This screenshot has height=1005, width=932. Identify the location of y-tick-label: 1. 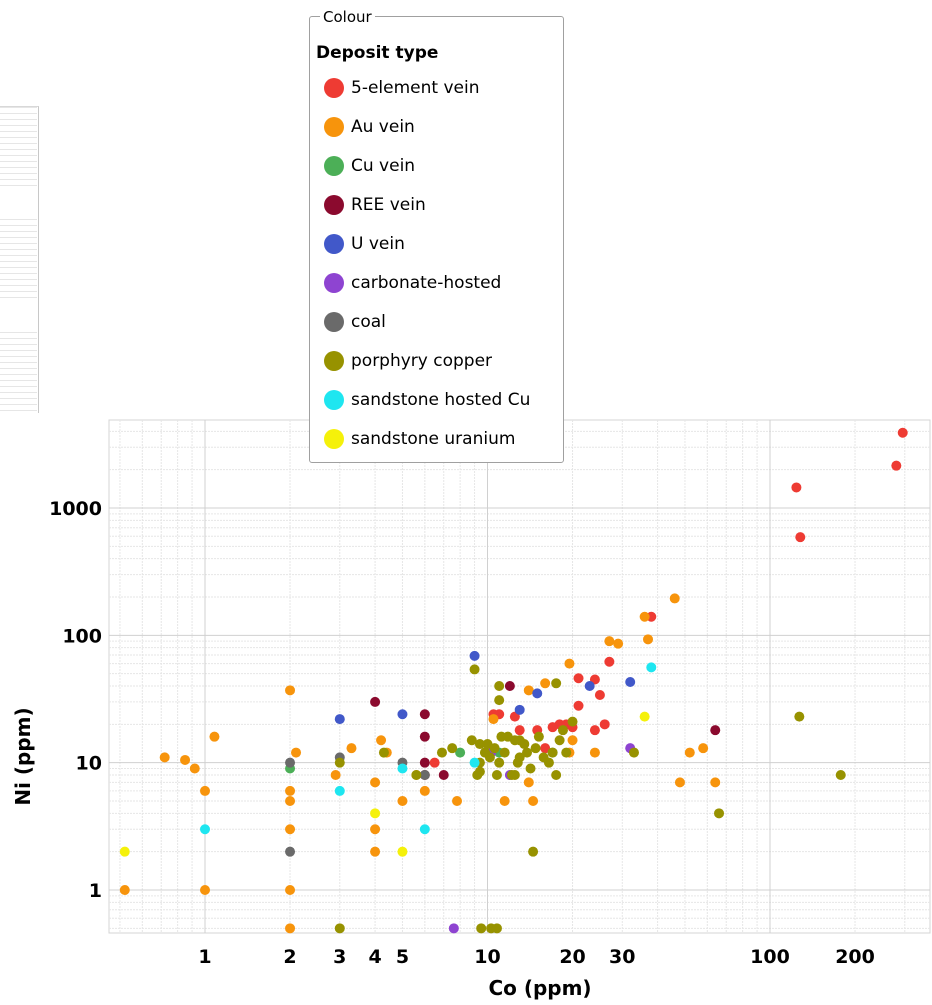
(95, 891).